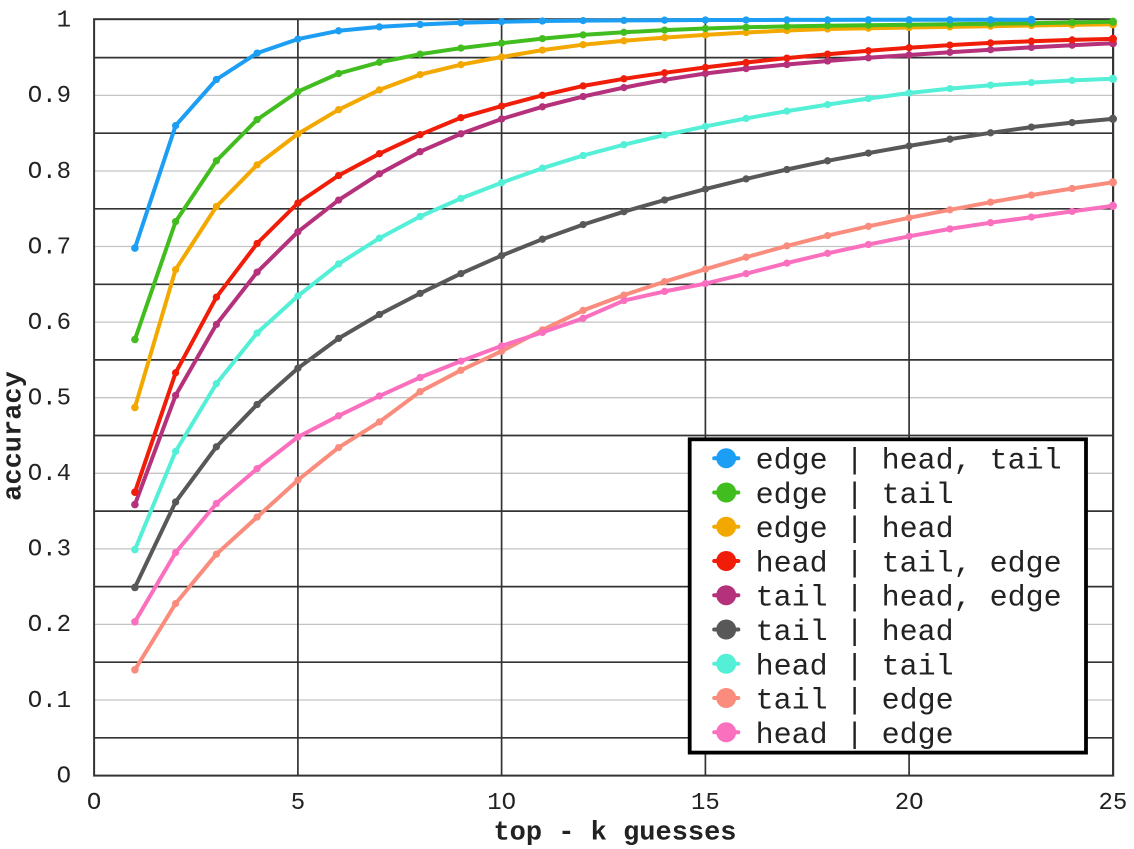 Image resolution: width=1134 pixels, height=849 pixels. Describe the element at coordinates (49, 474) in the screenshot. I see `svg-text: O.4` at that location.